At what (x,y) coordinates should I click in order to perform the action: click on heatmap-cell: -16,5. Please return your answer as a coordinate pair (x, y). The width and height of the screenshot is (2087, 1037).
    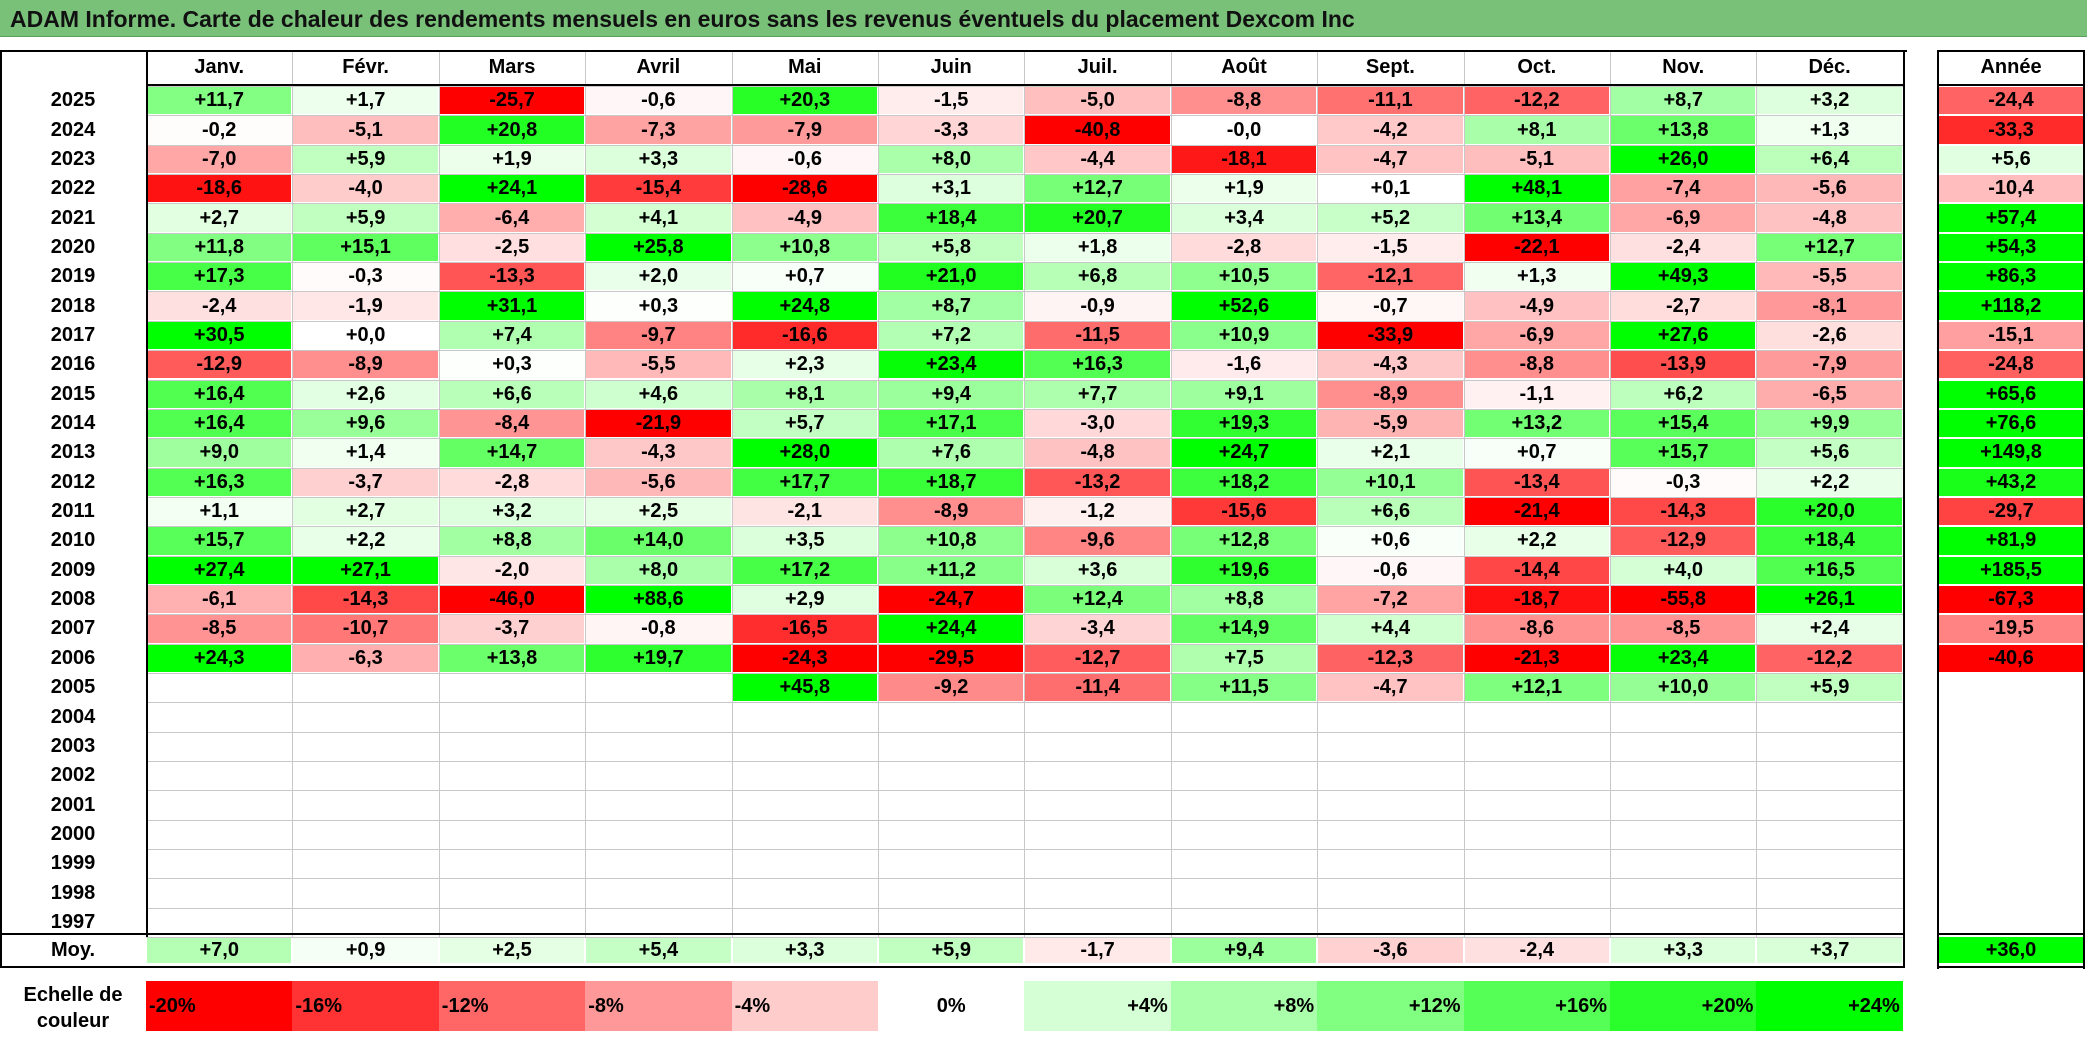
    Looking at the image, I should click on (804, 629).